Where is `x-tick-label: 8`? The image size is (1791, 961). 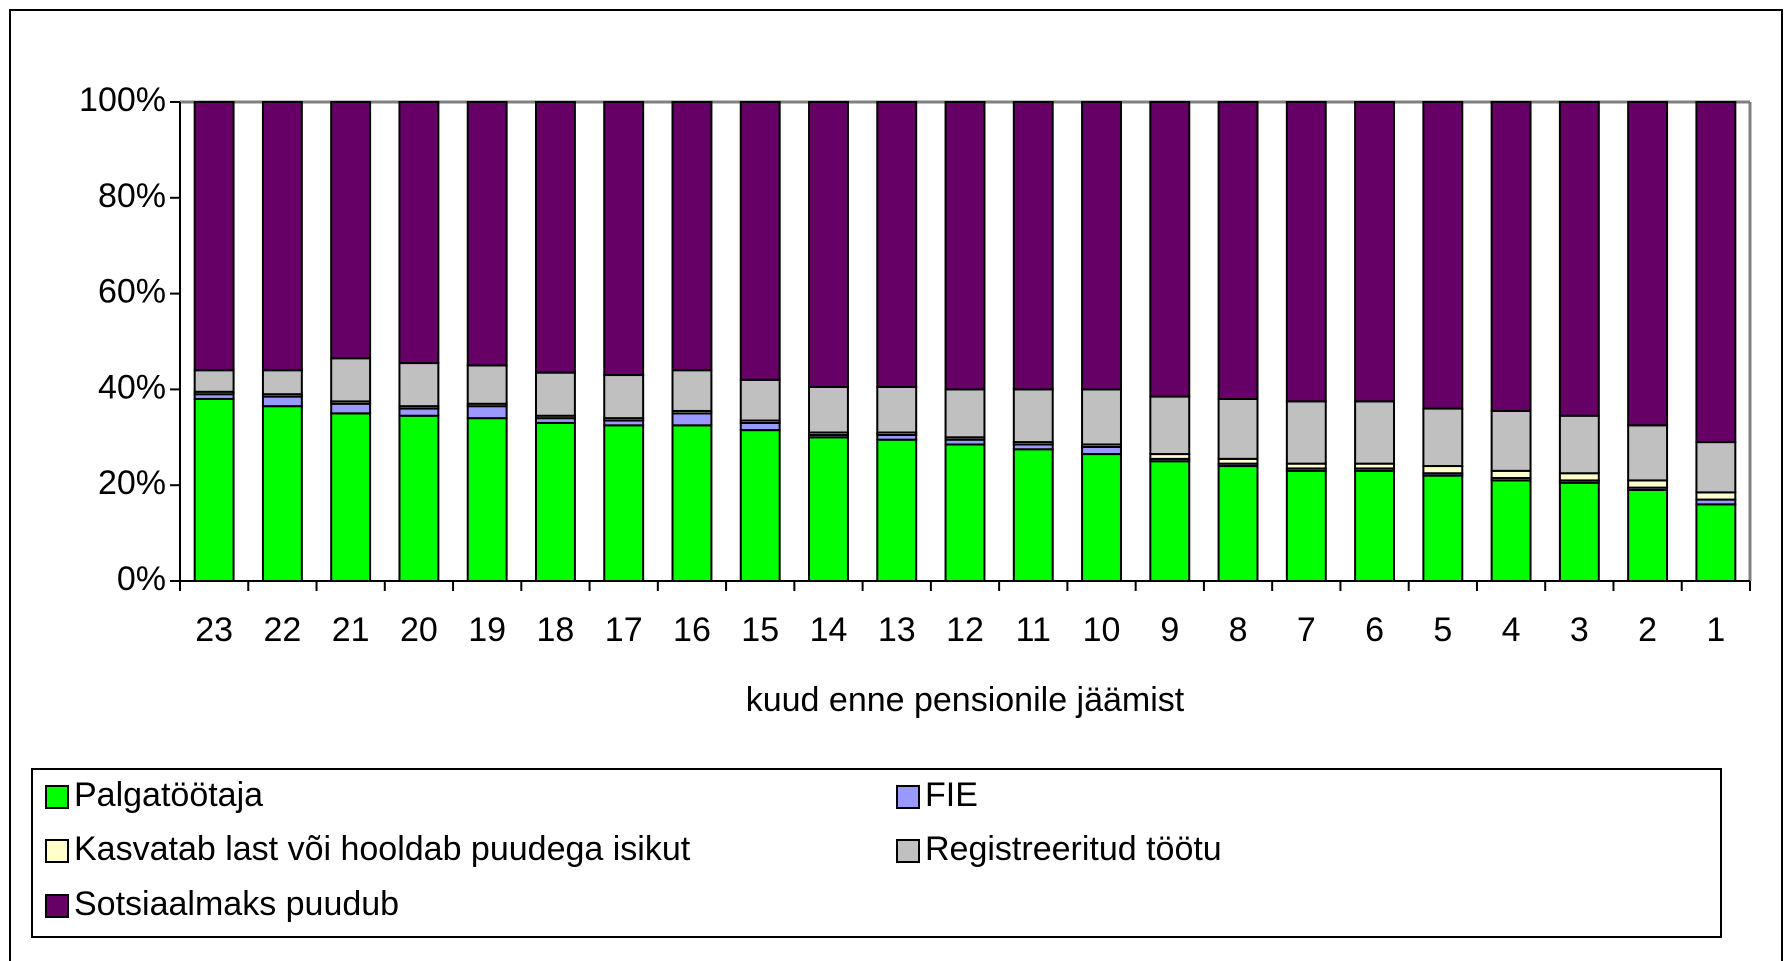 x-tick-label: 8 is located at coordinates (1238, 630).